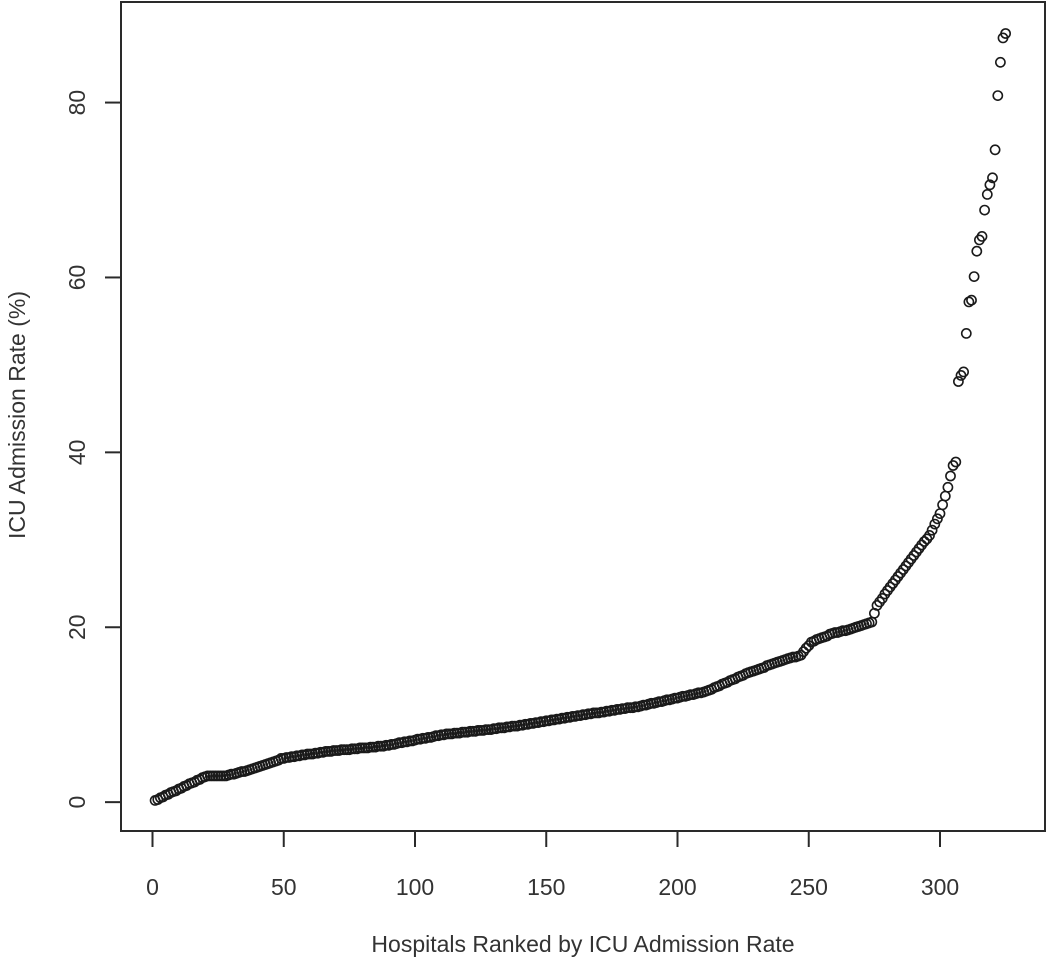 The image size is (1050, 964). What do you see at coordinates (677, 887) in the screenshot?
I see `x-tick-label: 200` at bounding box center [677, 887].